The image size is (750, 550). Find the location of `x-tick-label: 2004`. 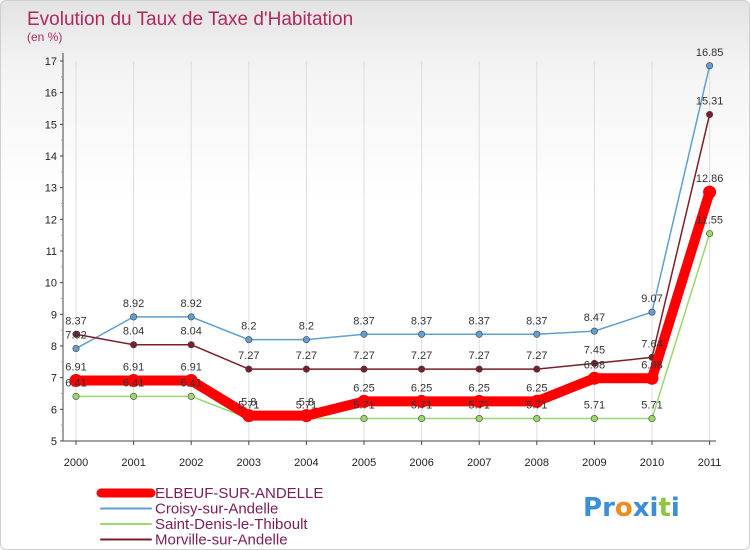

x-tick-label: 2004 is located at coordinates (306, 463).